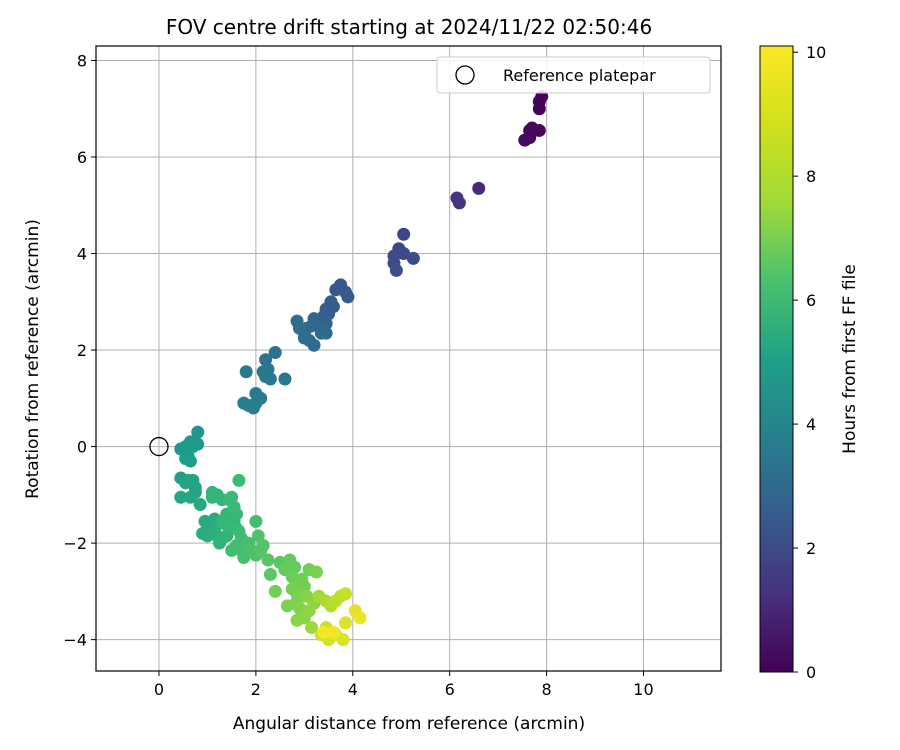  I want to click on y-tick-label: −4, so click(75, 640).